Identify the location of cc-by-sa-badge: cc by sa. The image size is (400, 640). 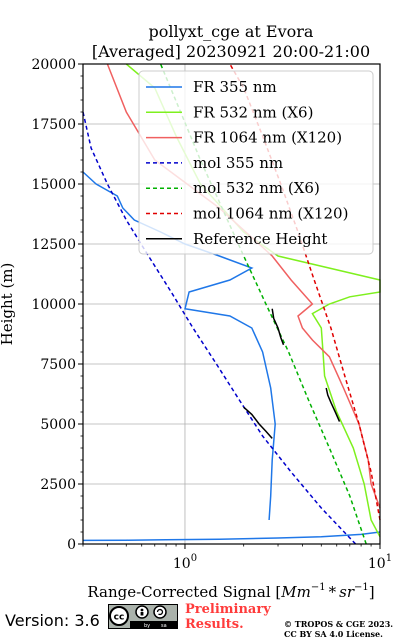
(143, 616).